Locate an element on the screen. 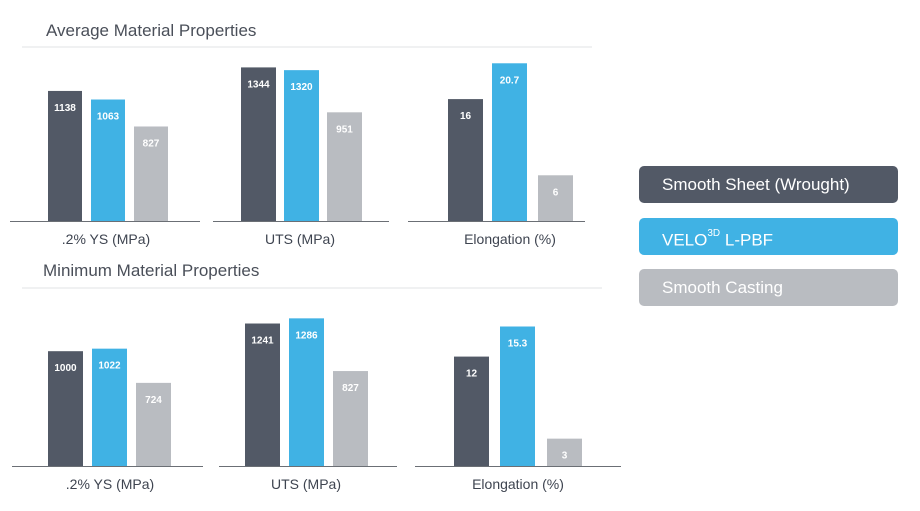 Image resolution: width=920 pixels, height=511 pixels. min-ys-bar-casting is located at coordinates (153, 424).